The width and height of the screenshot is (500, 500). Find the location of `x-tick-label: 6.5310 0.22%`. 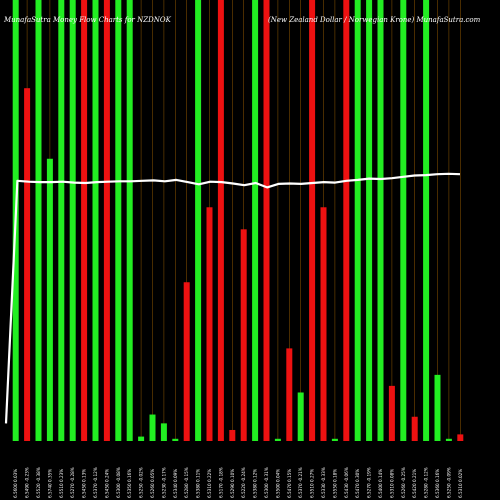

x-tick-label: 6.5310 0.22% is located at coordinates (209, 483).